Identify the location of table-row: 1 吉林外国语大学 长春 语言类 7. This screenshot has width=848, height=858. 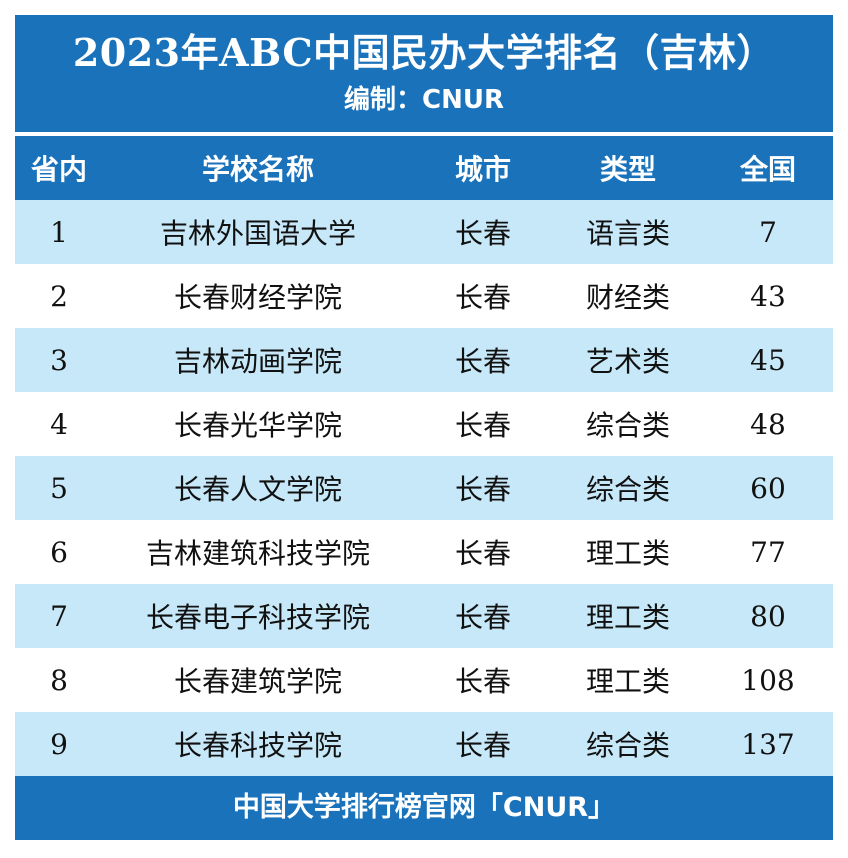
(424, 232).